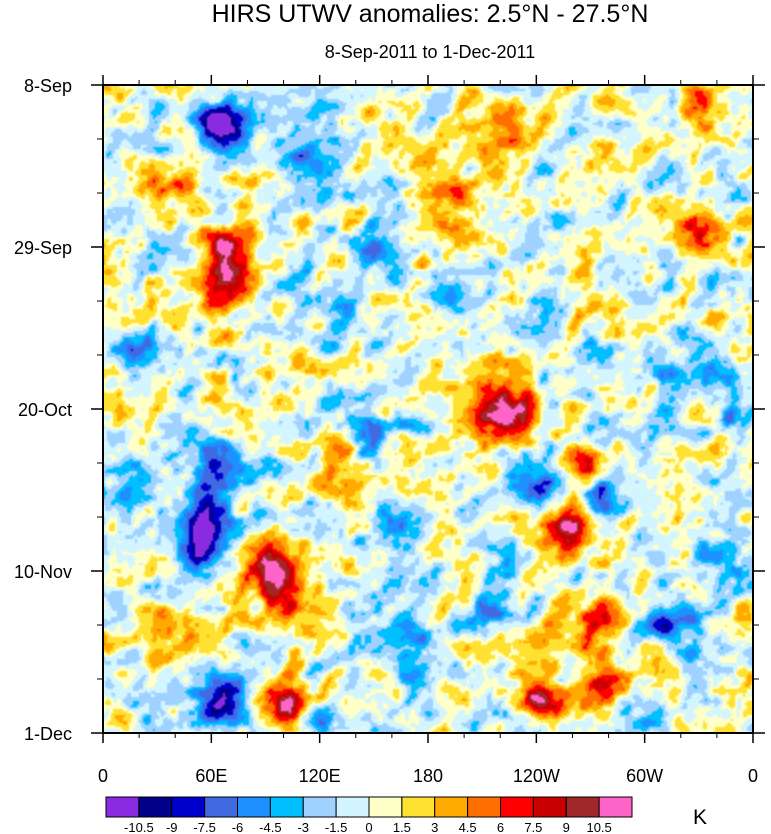 This screenshot has height=834, width=771. Describe the element at coordinates (48, 86) in the screenshot. I see `y-tick-label: 8-Sep` at that location.